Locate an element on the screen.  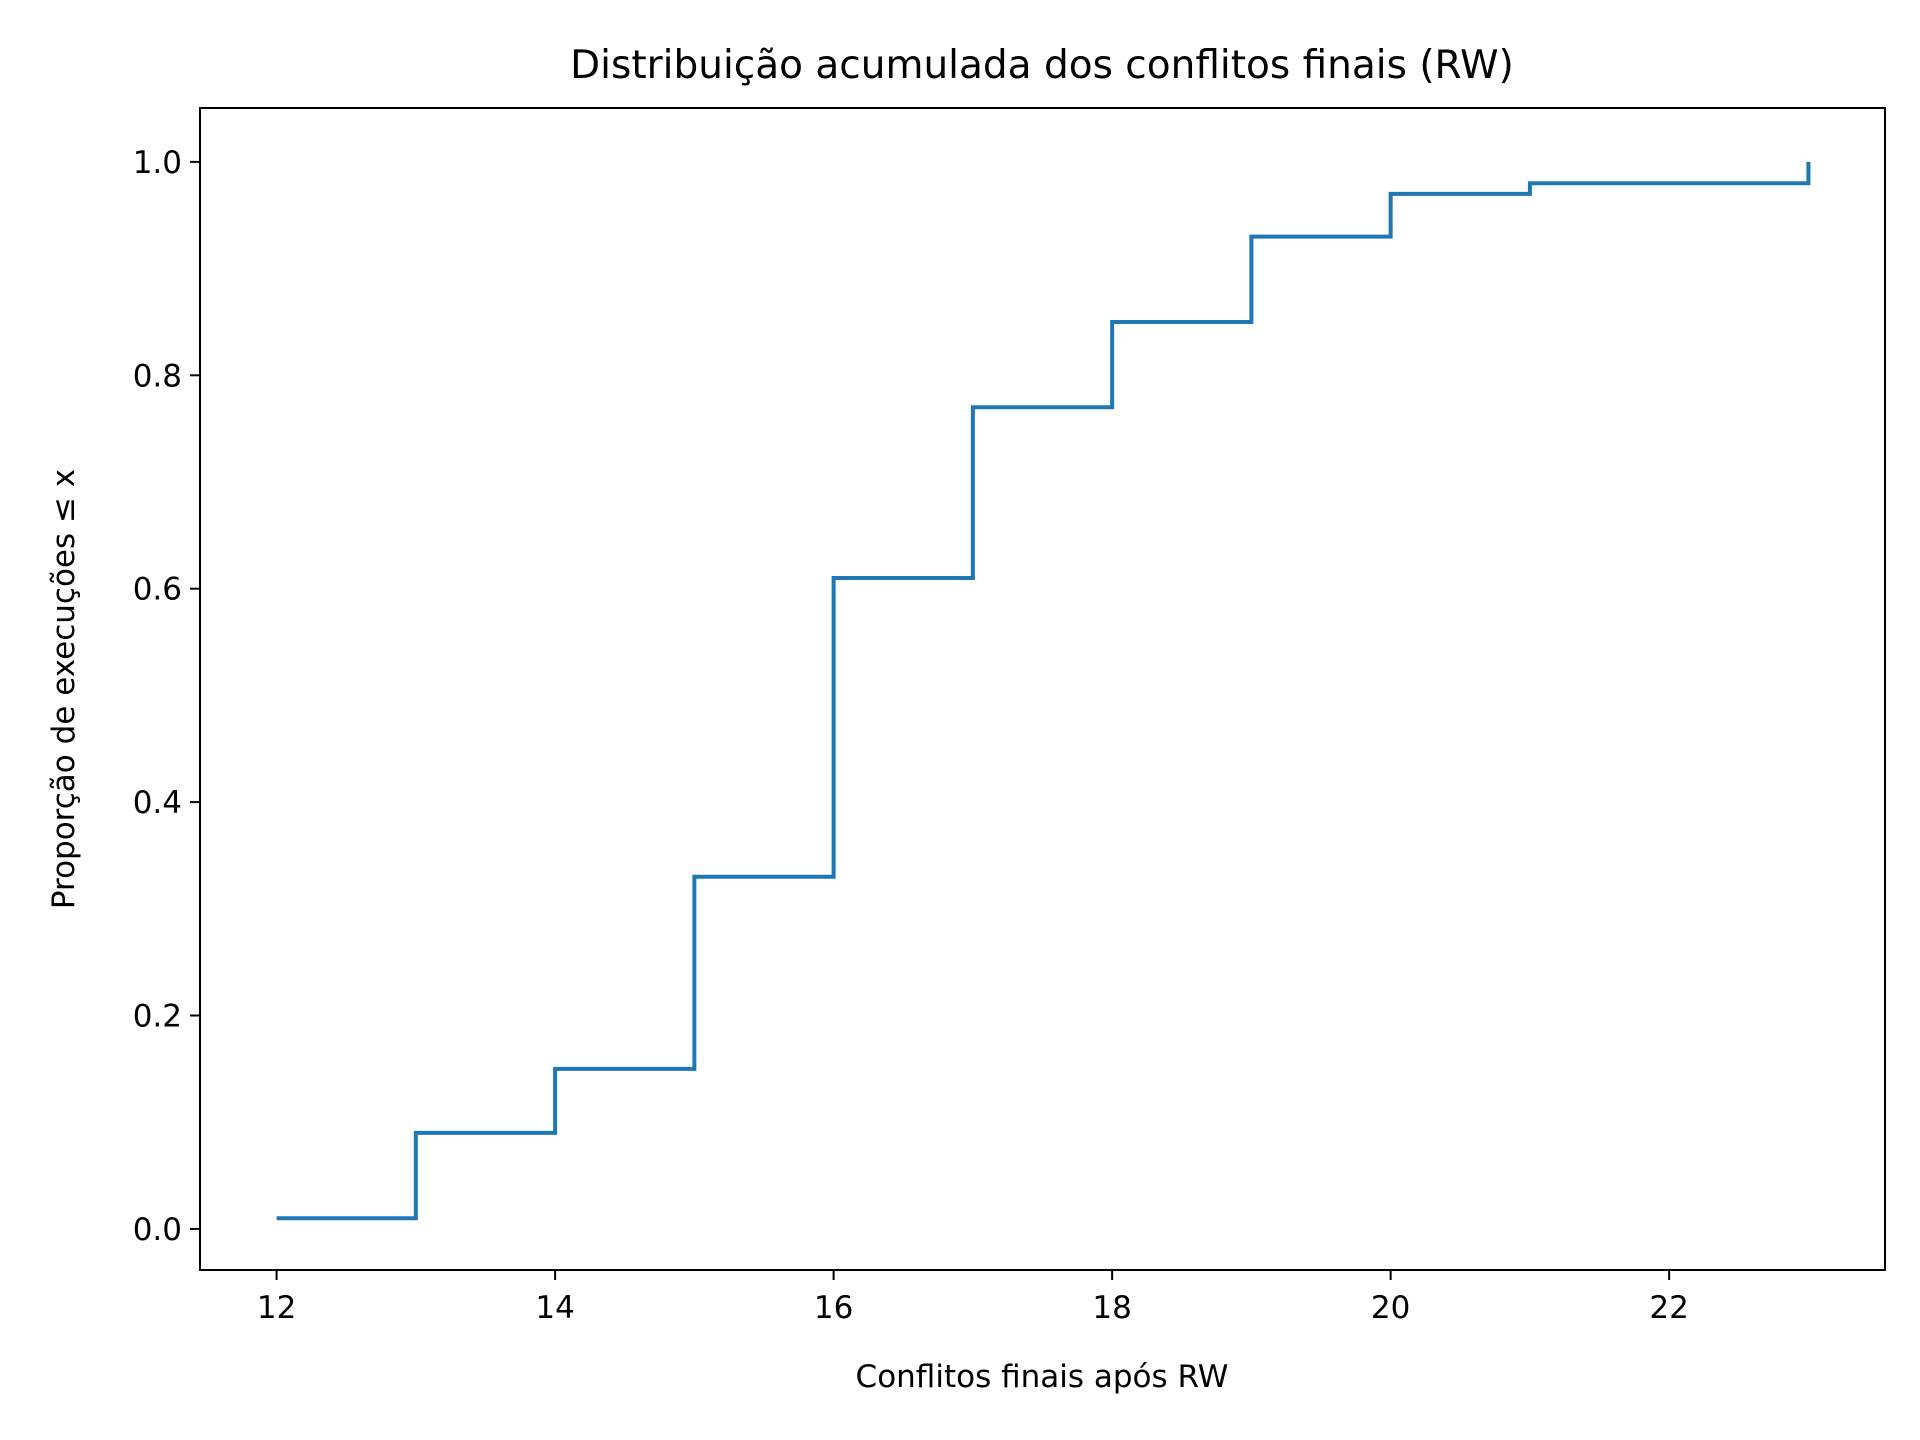
y-tick-label: 0.2 is located at coordinates (157, 1017).